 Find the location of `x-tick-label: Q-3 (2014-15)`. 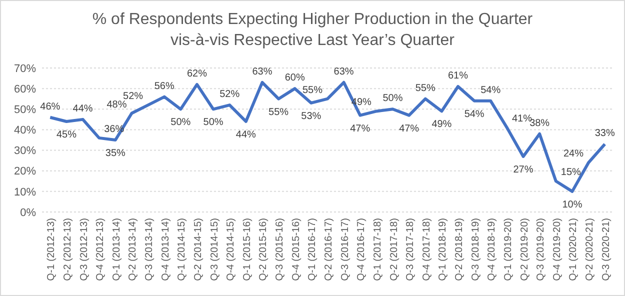

x-tick-label: Q-3 (2014-15) is located at coordinates (214, 249).